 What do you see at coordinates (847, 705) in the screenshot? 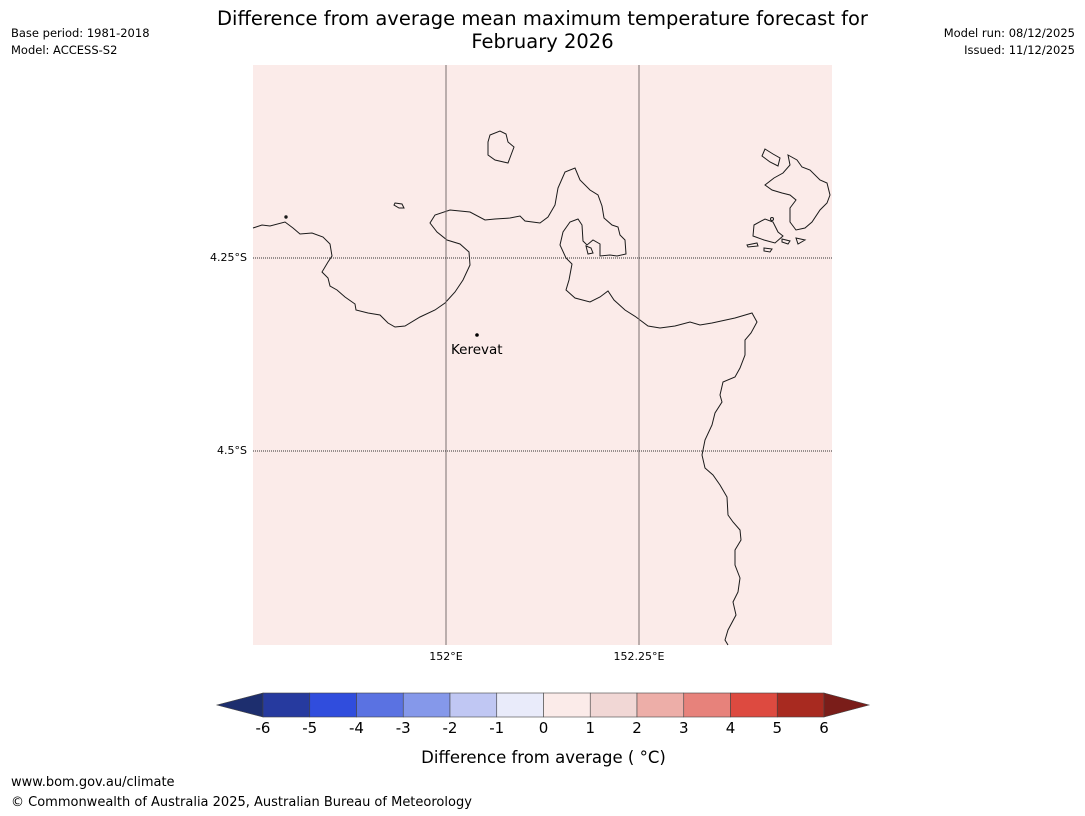
I see `colorbar-over-arrow` at bounding box center [847, 705].